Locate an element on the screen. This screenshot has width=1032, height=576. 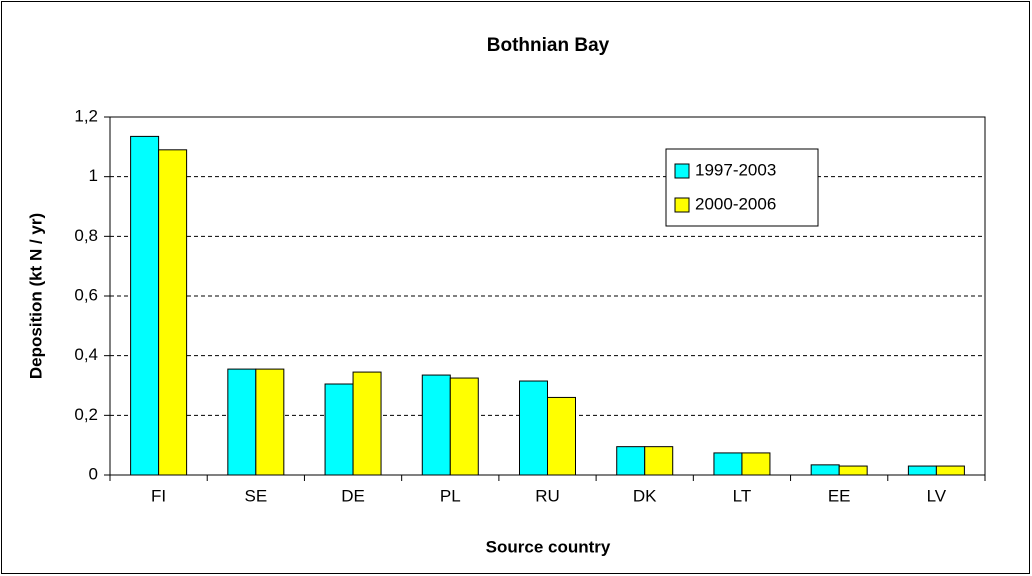
legend-label: 1997-2003 is located at coordinates (735, 169).